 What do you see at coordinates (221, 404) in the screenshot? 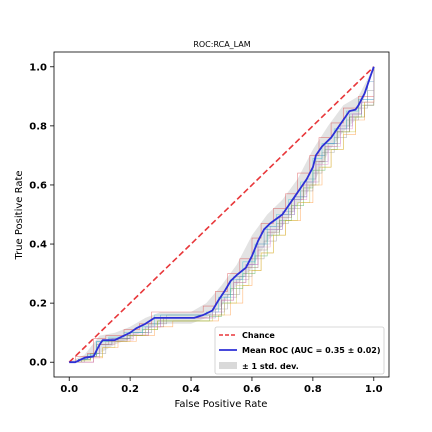
I see `x-axis-label: False Positive Rate` at bounding box center [221, 404].